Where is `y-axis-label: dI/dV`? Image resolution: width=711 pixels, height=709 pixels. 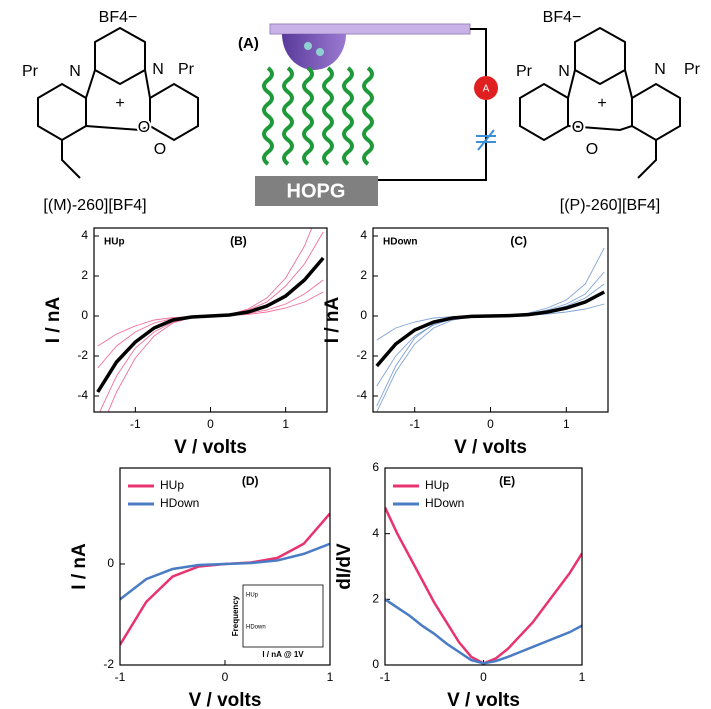 y-axis-label: dI/dV is located at coordinates (344, 566).